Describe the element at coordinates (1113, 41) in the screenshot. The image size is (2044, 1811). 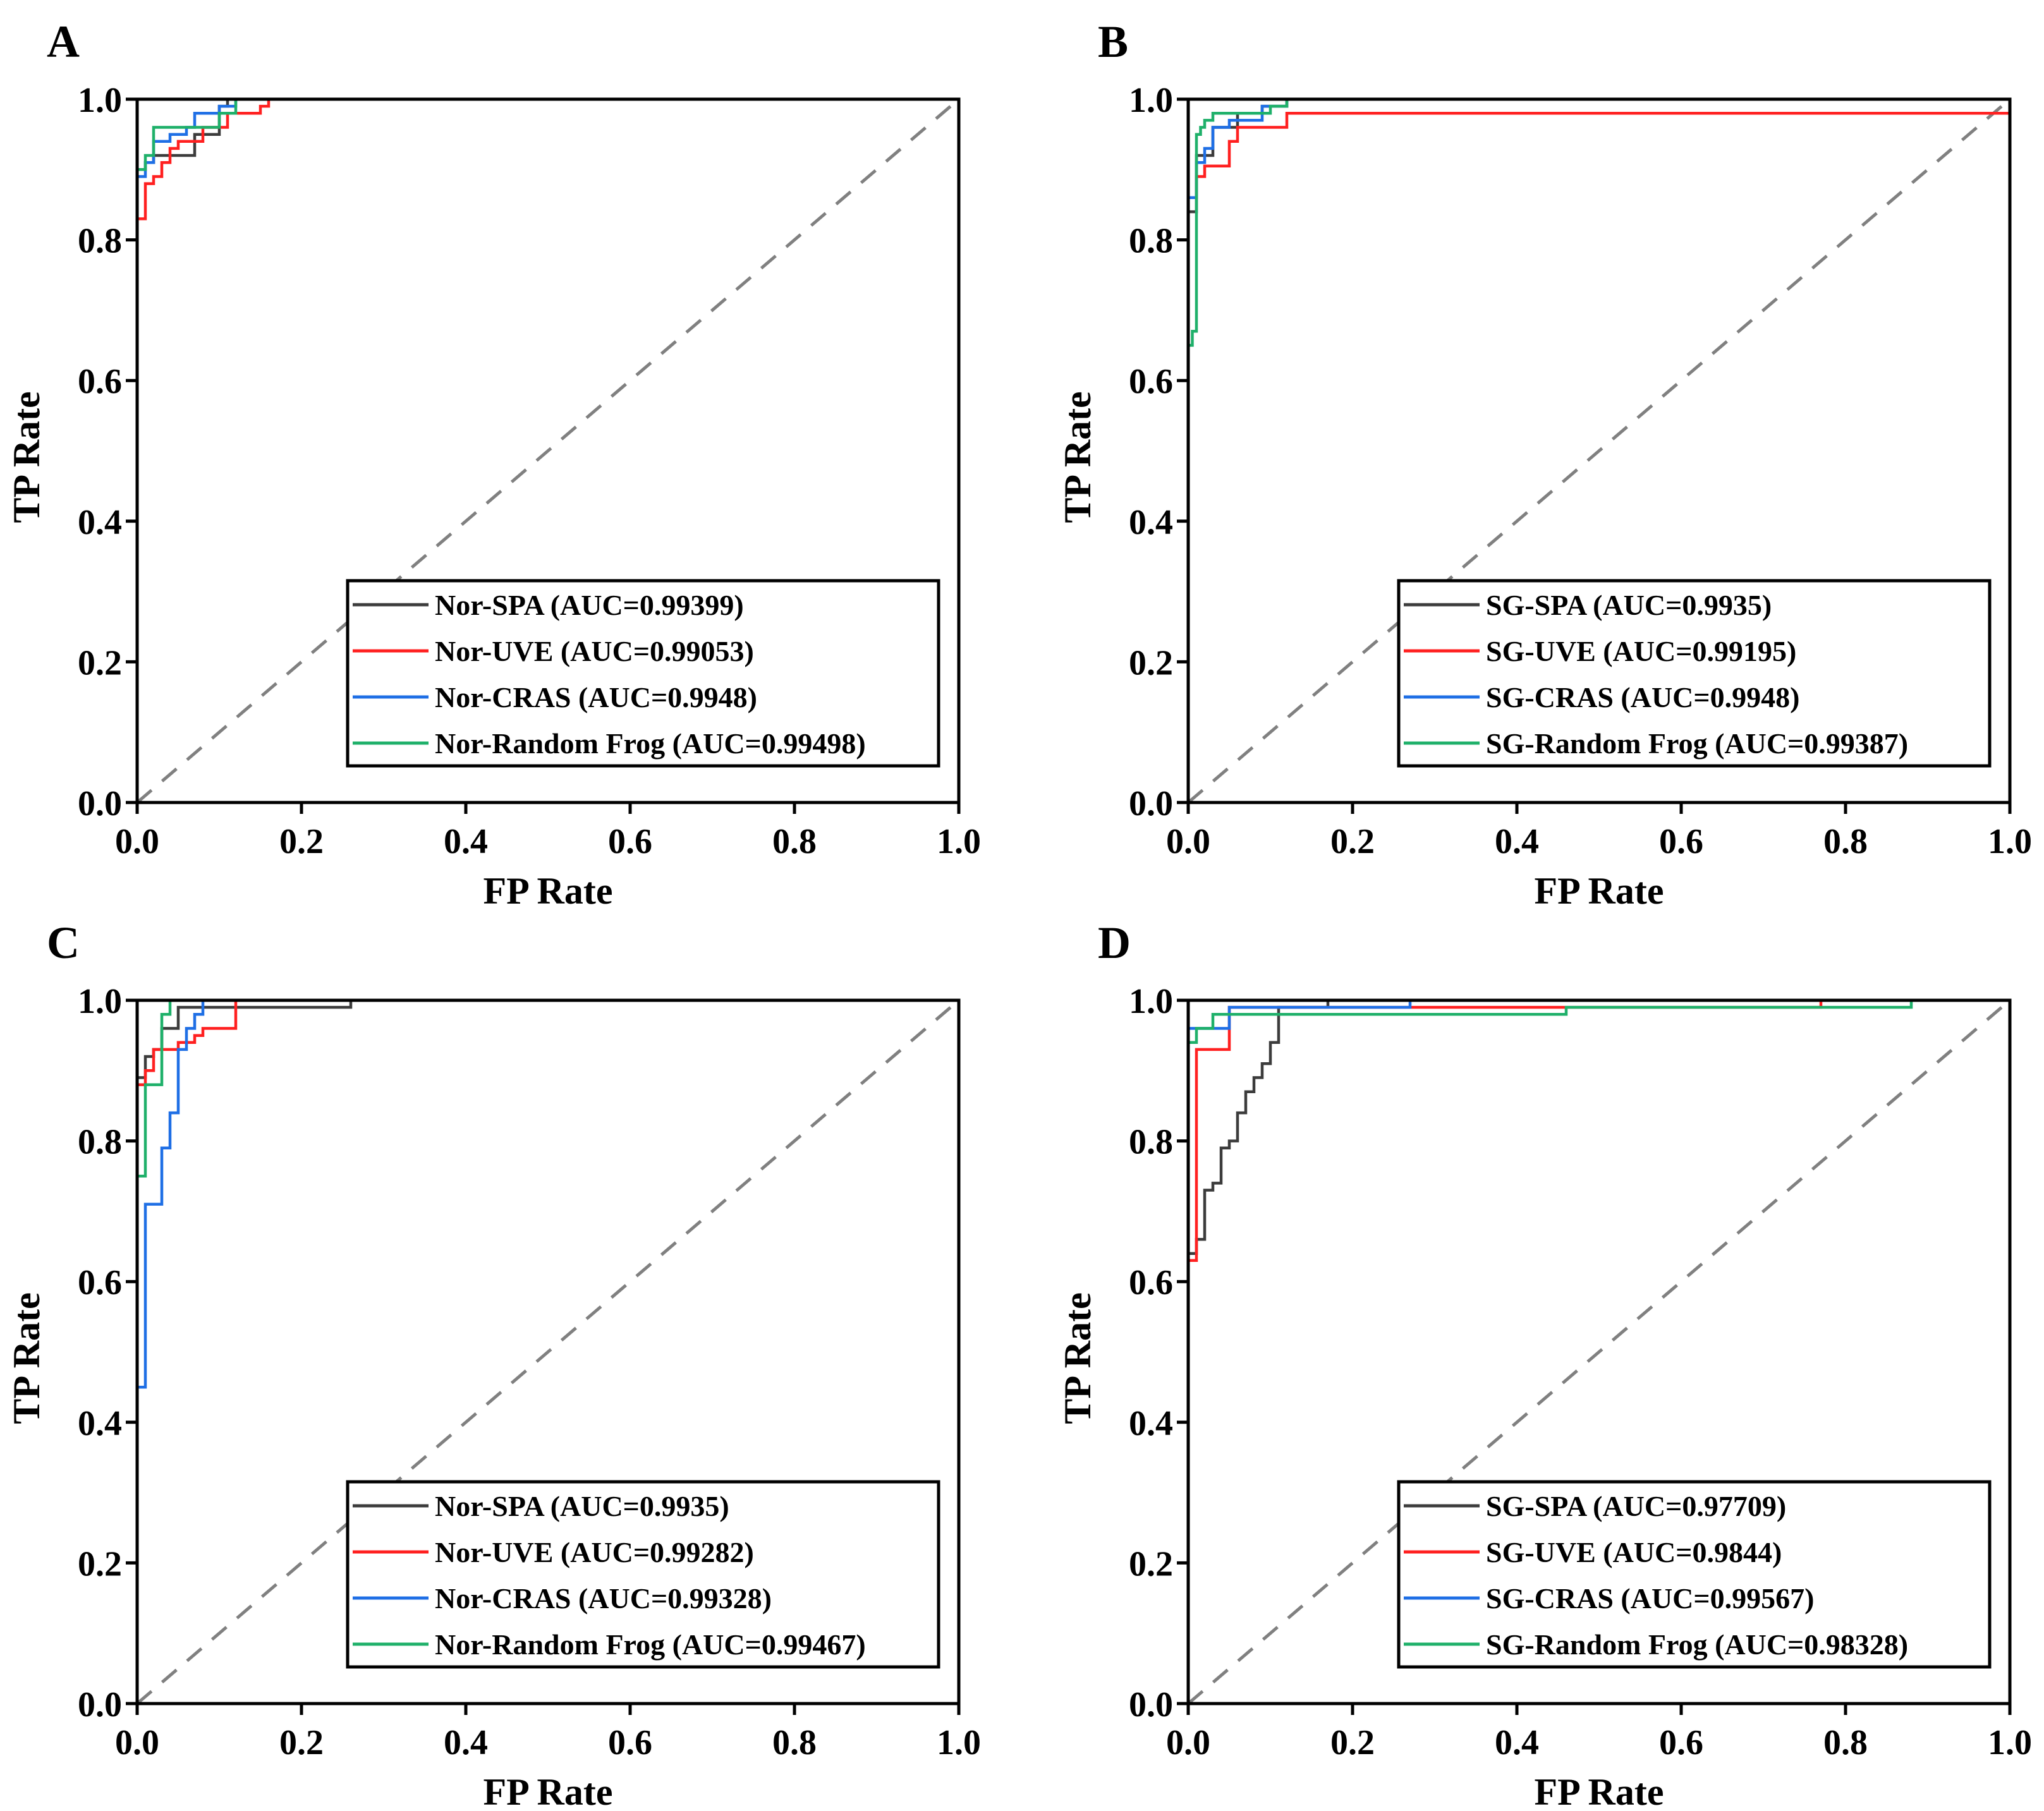
I see `panel-letter: B` at that location.